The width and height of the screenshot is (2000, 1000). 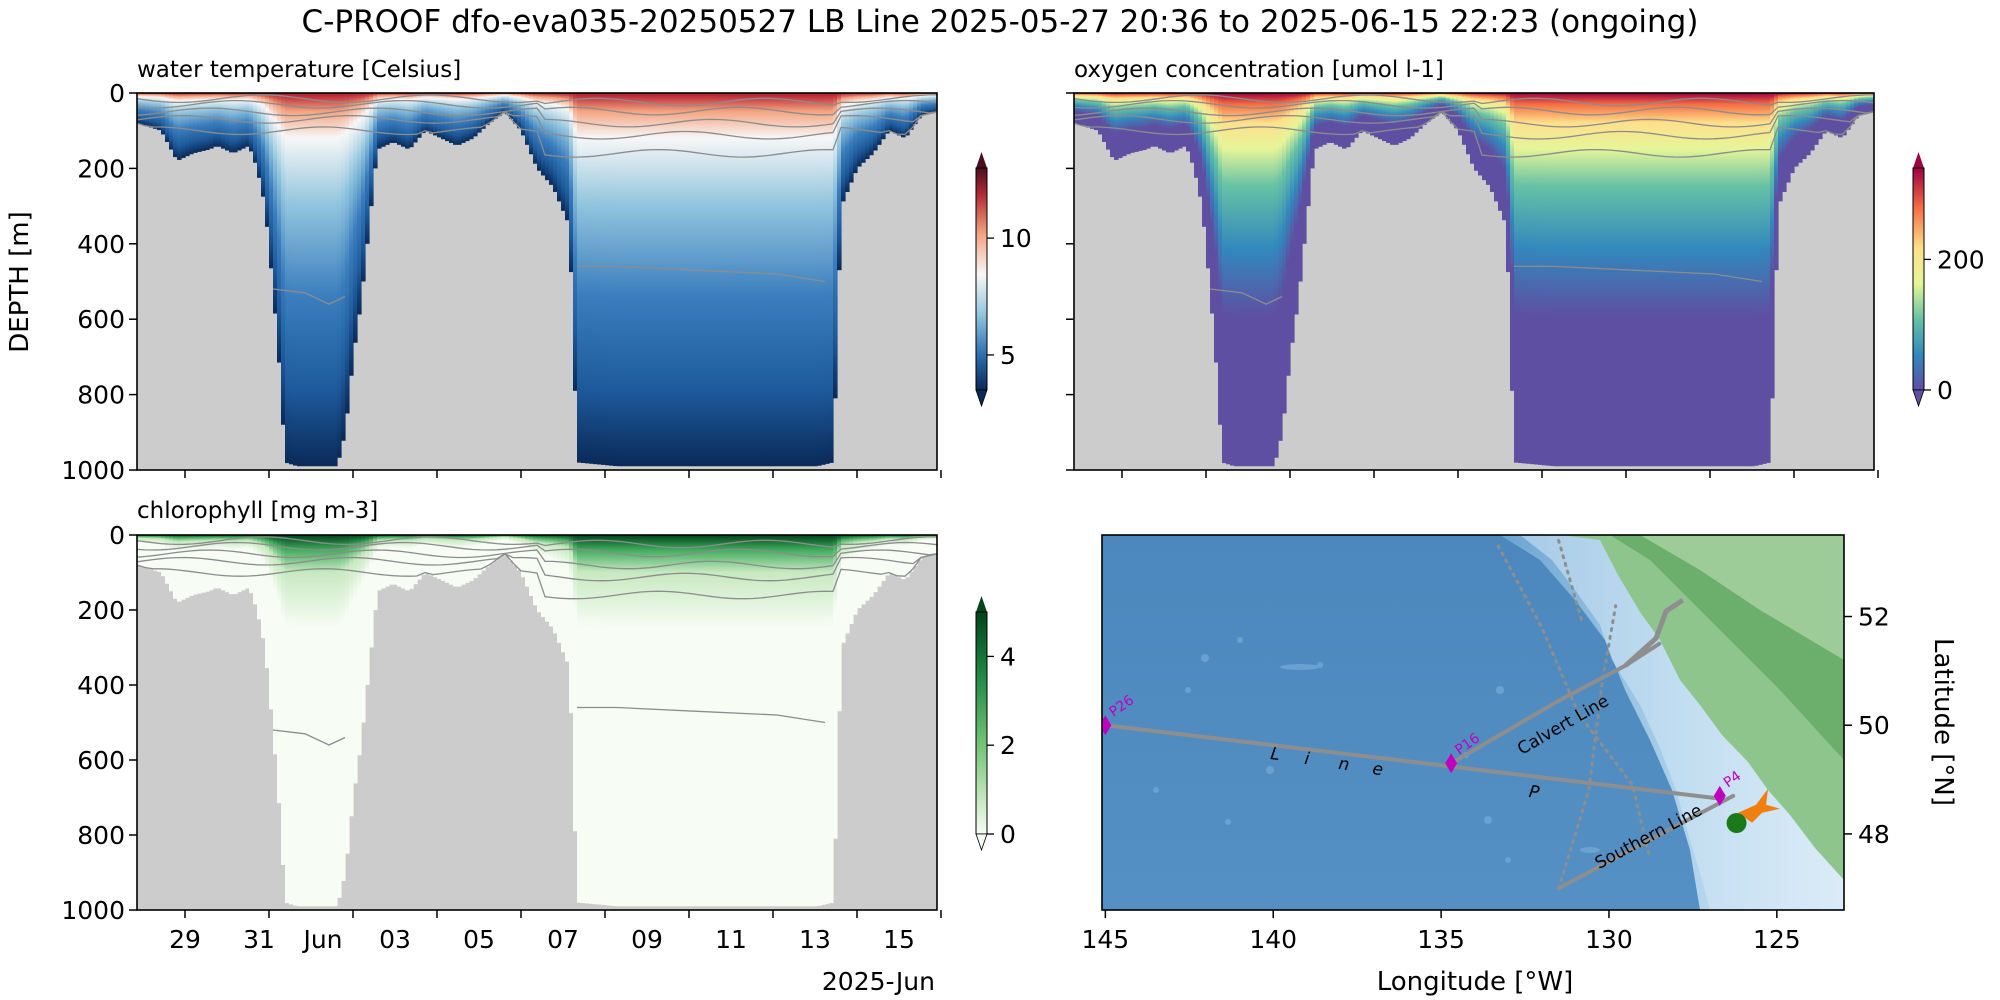 What do you see at coordinates (1753, 811) in the screenshot?
I see `position-markers` at bounding box center [1753, 811].